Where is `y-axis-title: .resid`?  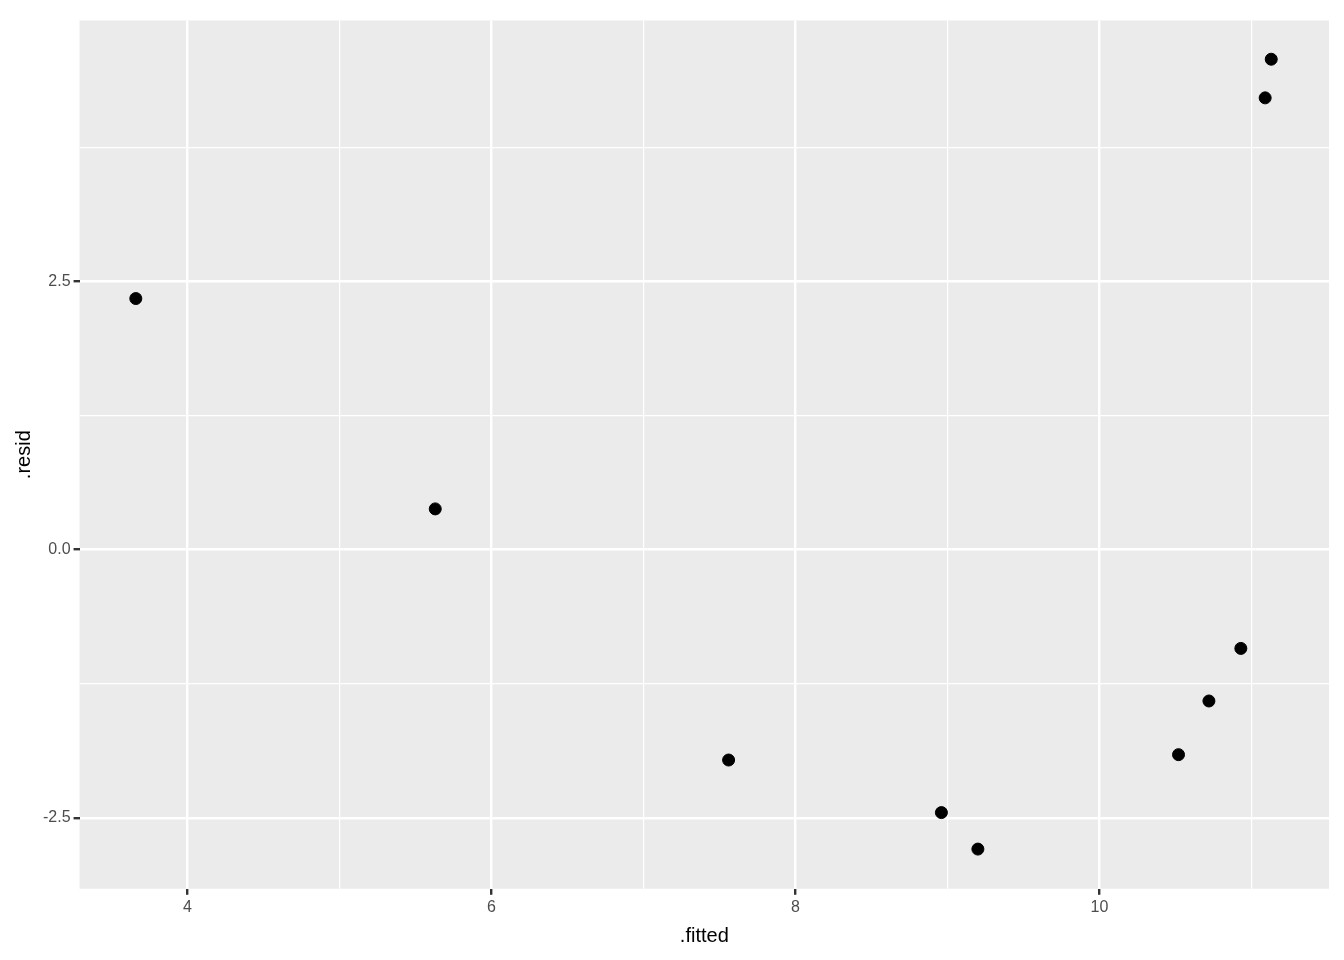
y-axis-title: .resid is located at coordinates (22, 455).